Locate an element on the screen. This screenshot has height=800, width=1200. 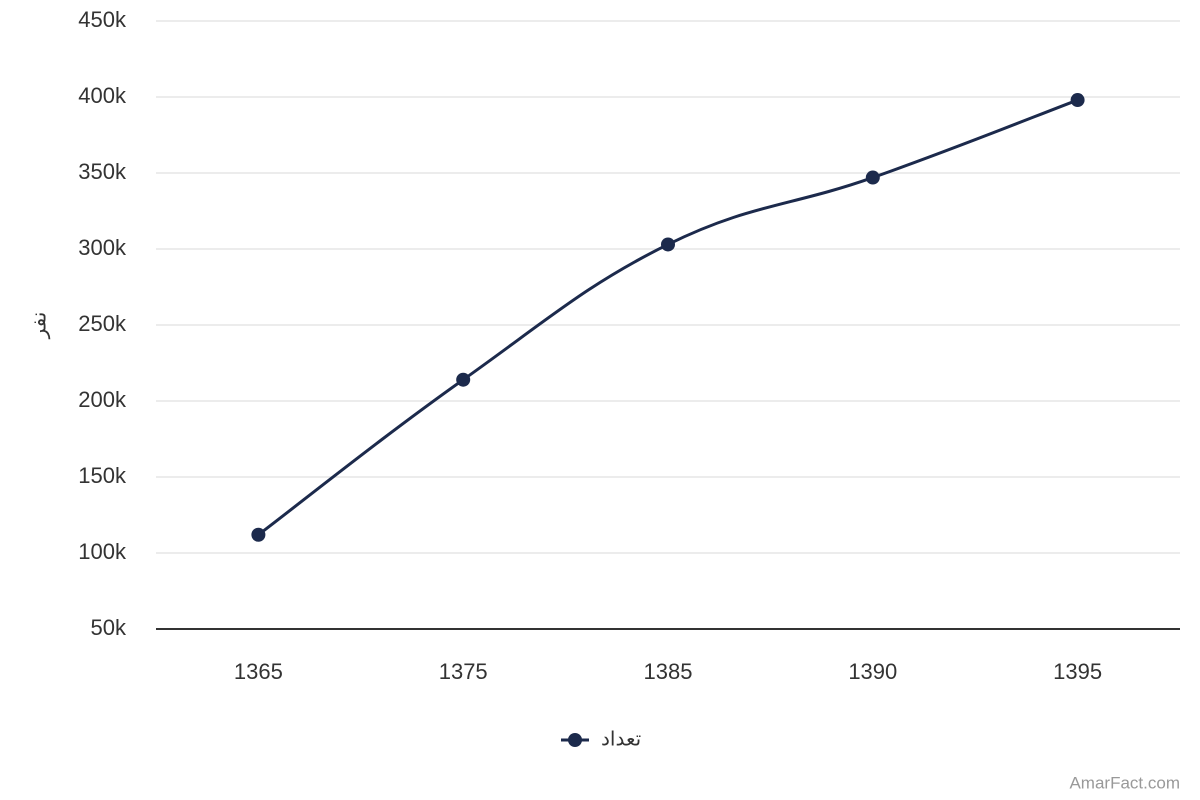
x-tick-label: 1385 is located at coordinates (668, 671).